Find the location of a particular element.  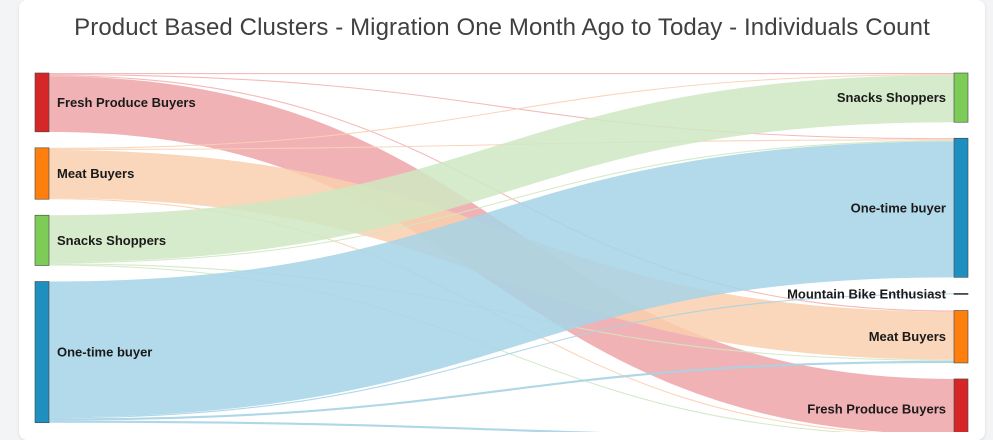

sankey-node-left-snacks-shoppers is located at coordinates (42, 240).